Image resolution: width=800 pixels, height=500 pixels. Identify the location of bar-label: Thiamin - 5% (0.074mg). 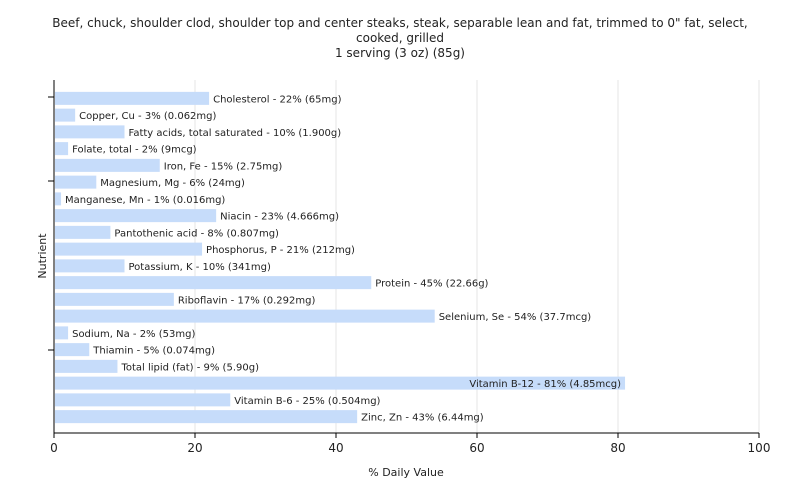
(153, 351).